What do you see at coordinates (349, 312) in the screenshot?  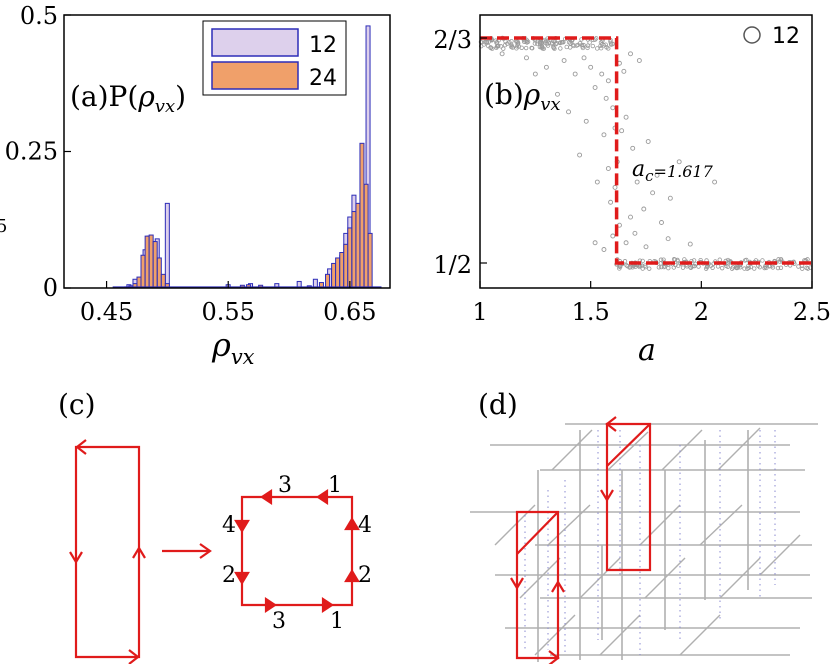 I see `x-tick-label-2: 0.65` at bounding box center [349, 312].